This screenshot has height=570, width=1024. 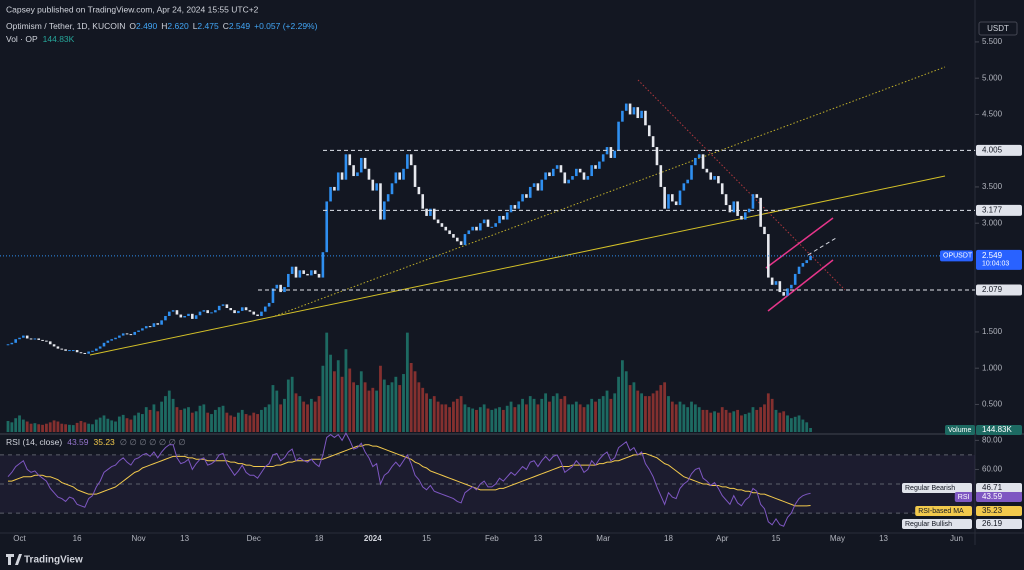 I want to click on logo-icon, so click(x=14, y=559).